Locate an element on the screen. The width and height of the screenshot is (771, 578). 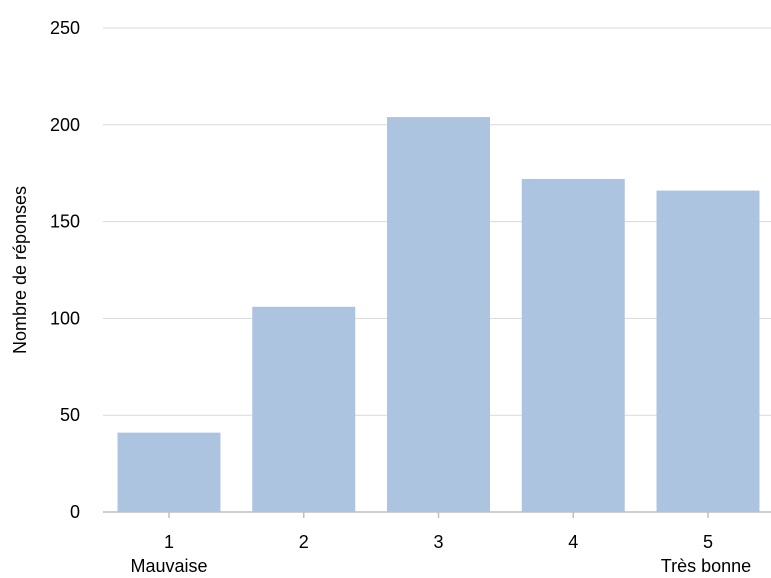
y-tick-label: 200 is located at coordinates (65, 125).